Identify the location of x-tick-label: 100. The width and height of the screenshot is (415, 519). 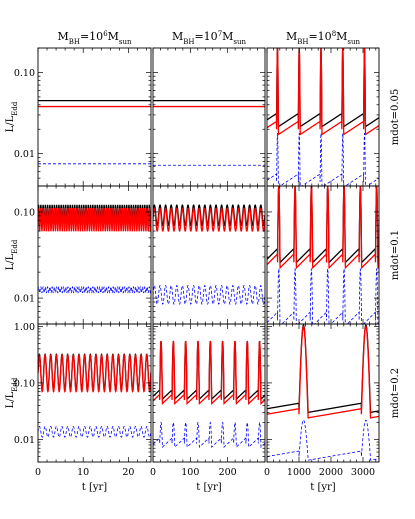
(190, 472).